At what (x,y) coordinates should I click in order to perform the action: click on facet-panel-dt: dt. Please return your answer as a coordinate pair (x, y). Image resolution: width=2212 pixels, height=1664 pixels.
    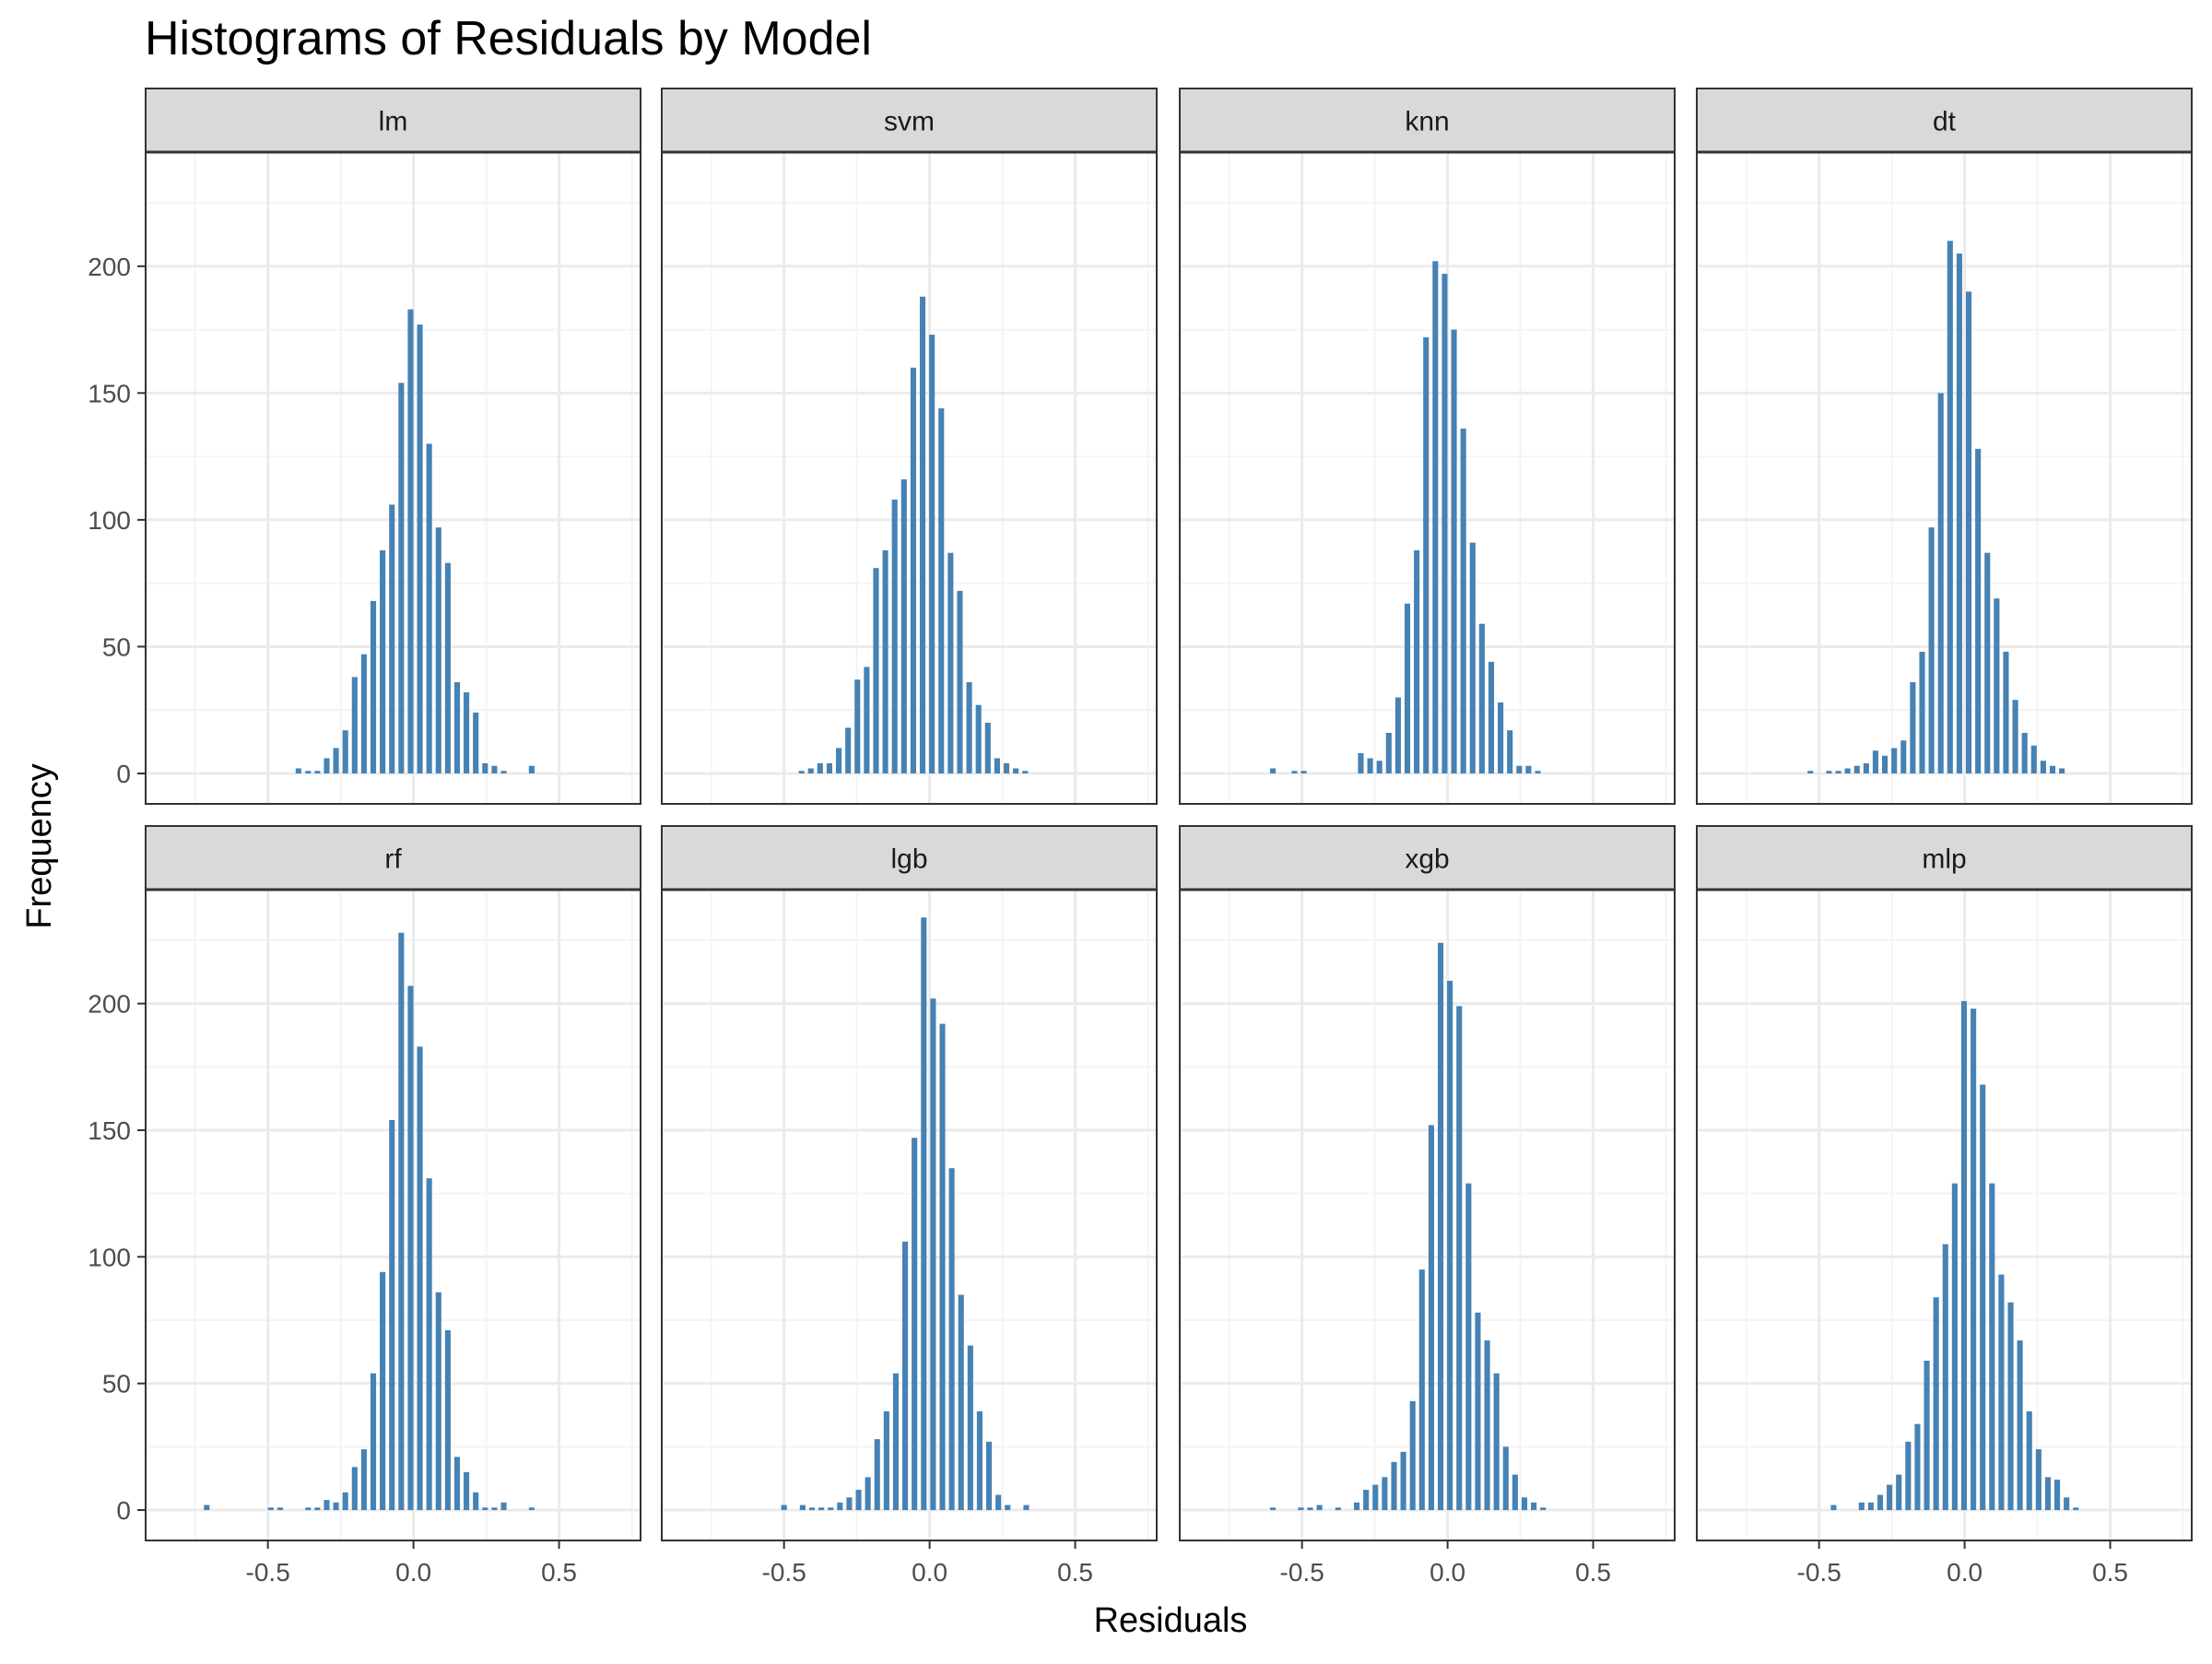
    Looking at the image, I should click on (1944, 446).